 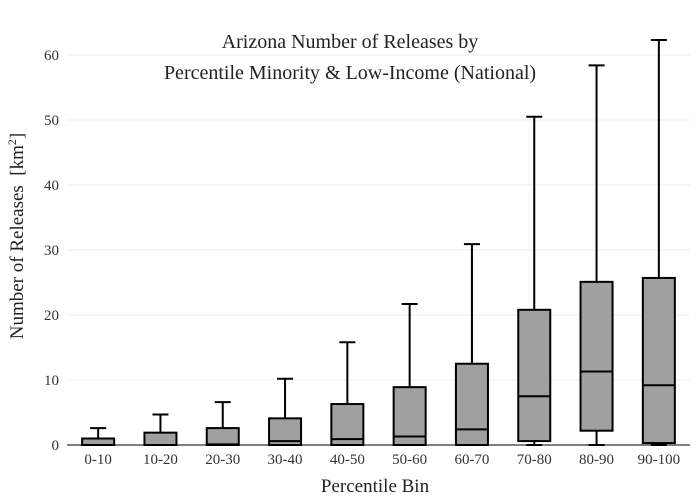 What do you see at coordinates (98, 460) in the screenshot?
I see `x-tick-label: 0-10` at bounding box center [98, 460].